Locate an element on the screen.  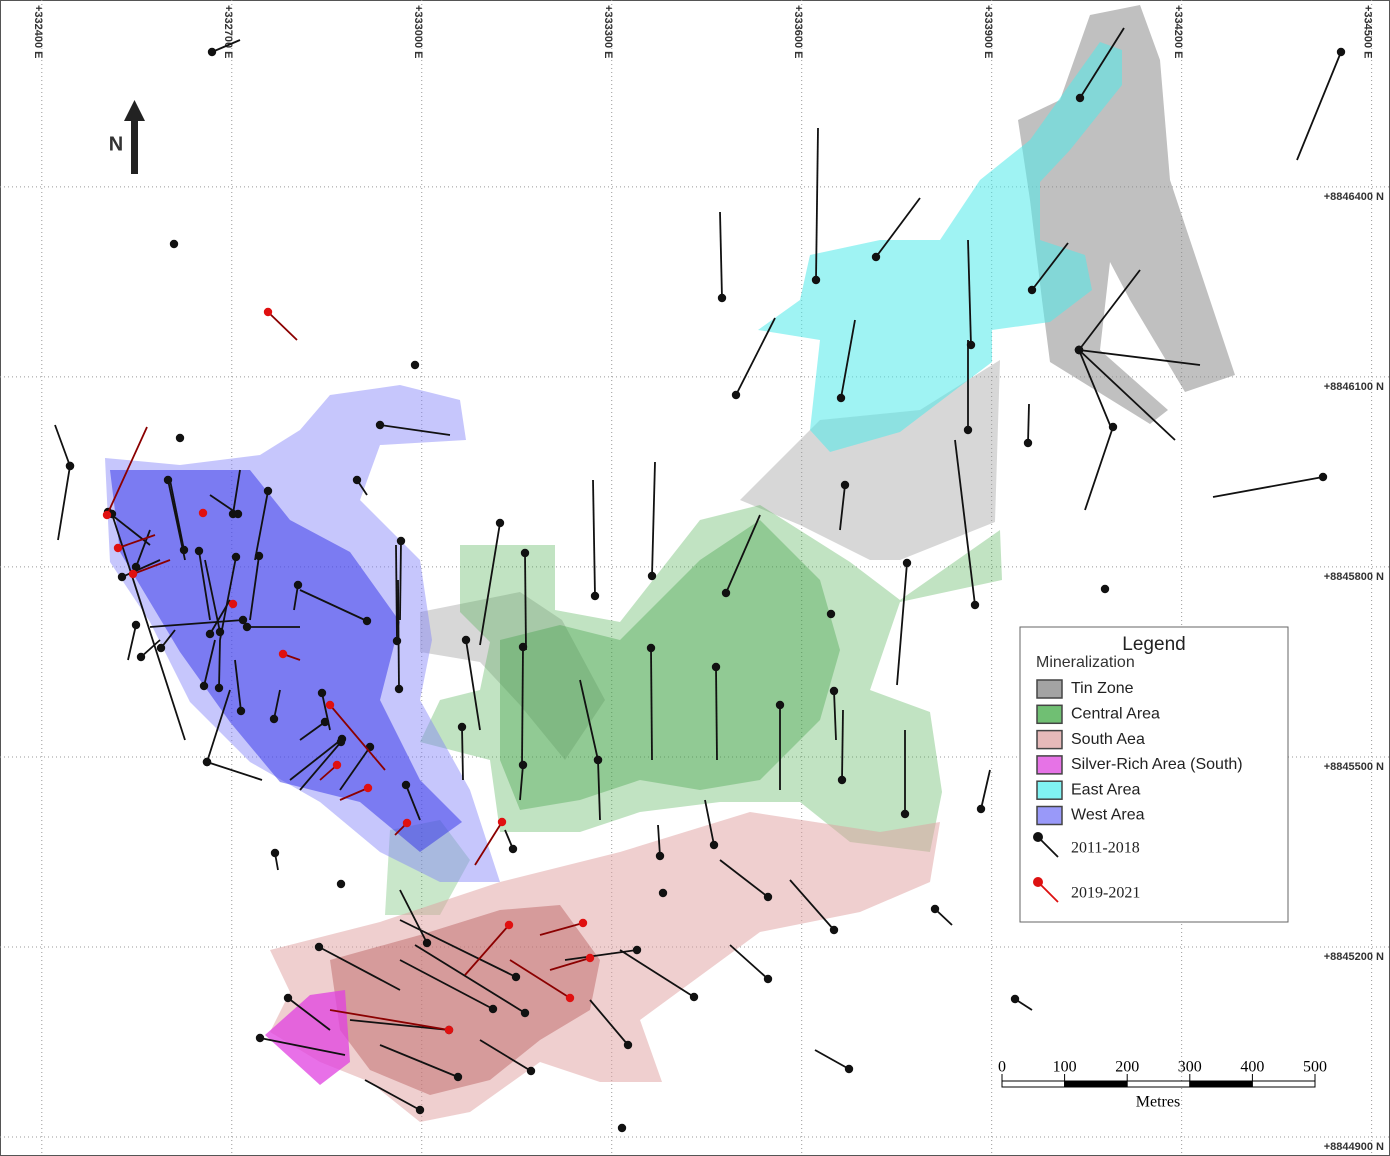
easting-label: +333900 E is located at coordinates (988, 32).